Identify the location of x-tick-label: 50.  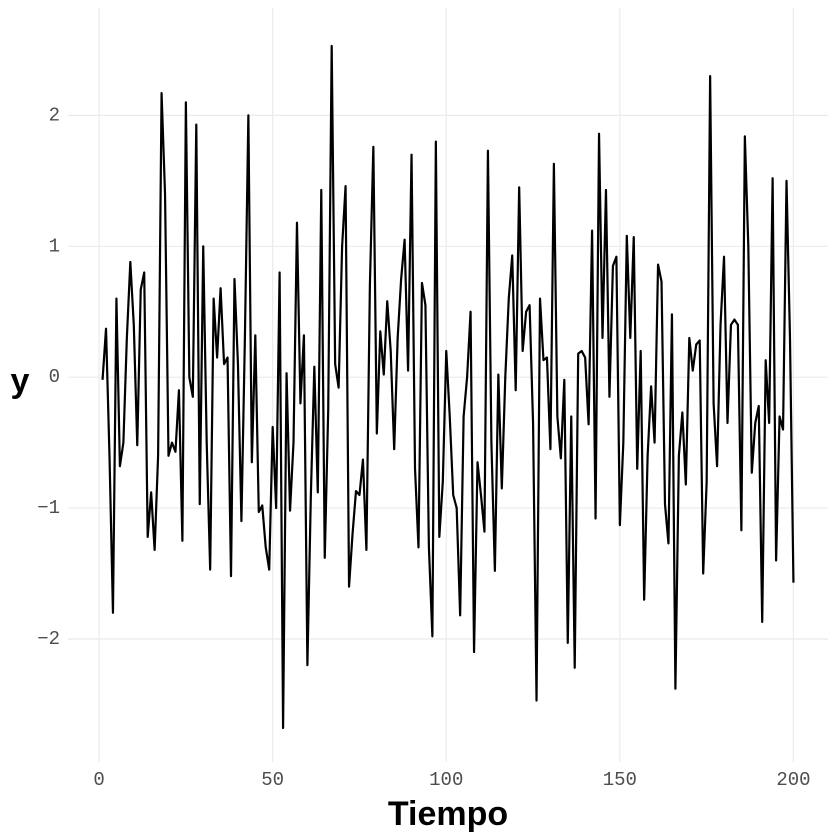
(272, 780).